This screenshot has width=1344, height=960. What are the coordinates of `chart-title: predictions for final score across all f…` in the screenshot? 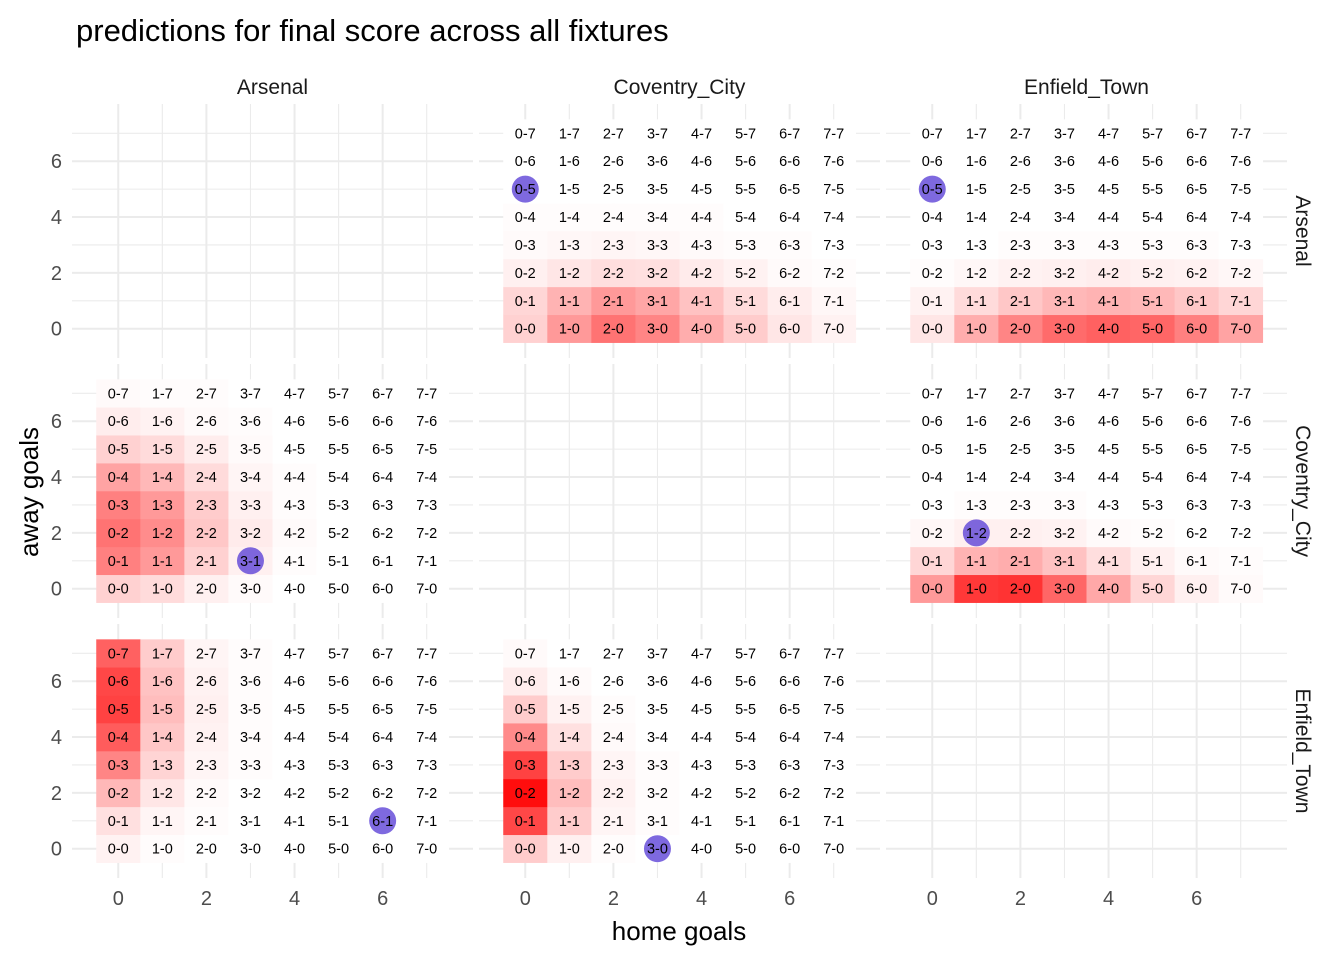 It's located at (372, 30).